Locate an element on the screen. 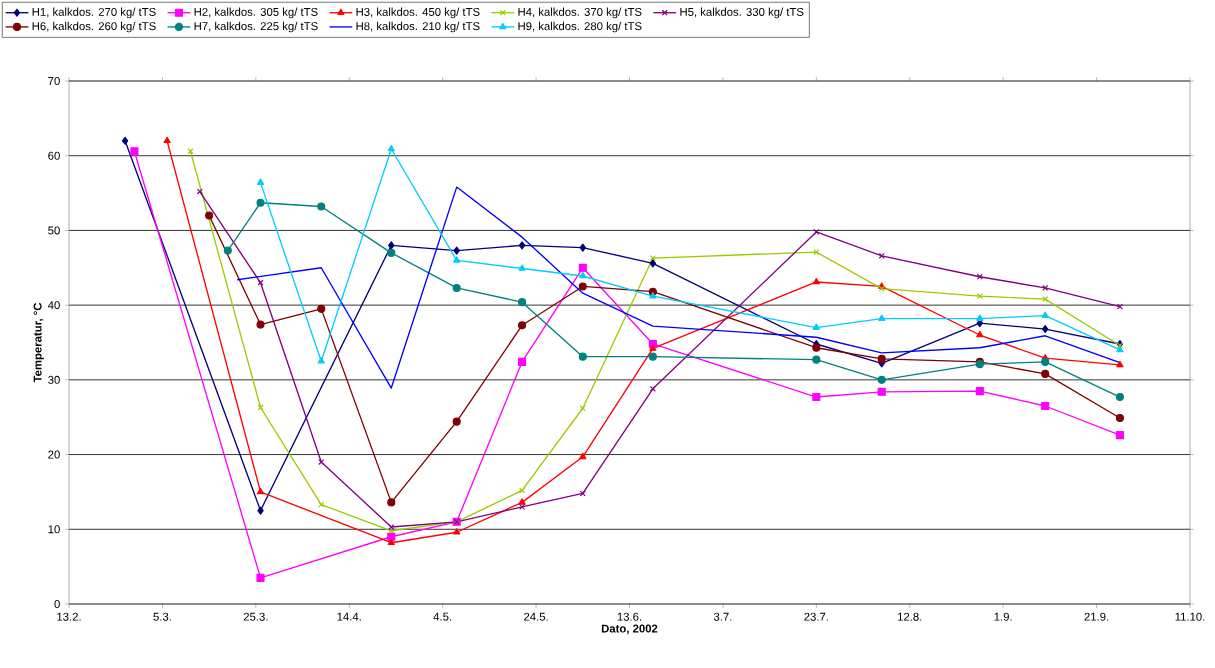 This screenshot has height=668, width=1215. y-tick-label: 70 is located at coordinates (54, 81).